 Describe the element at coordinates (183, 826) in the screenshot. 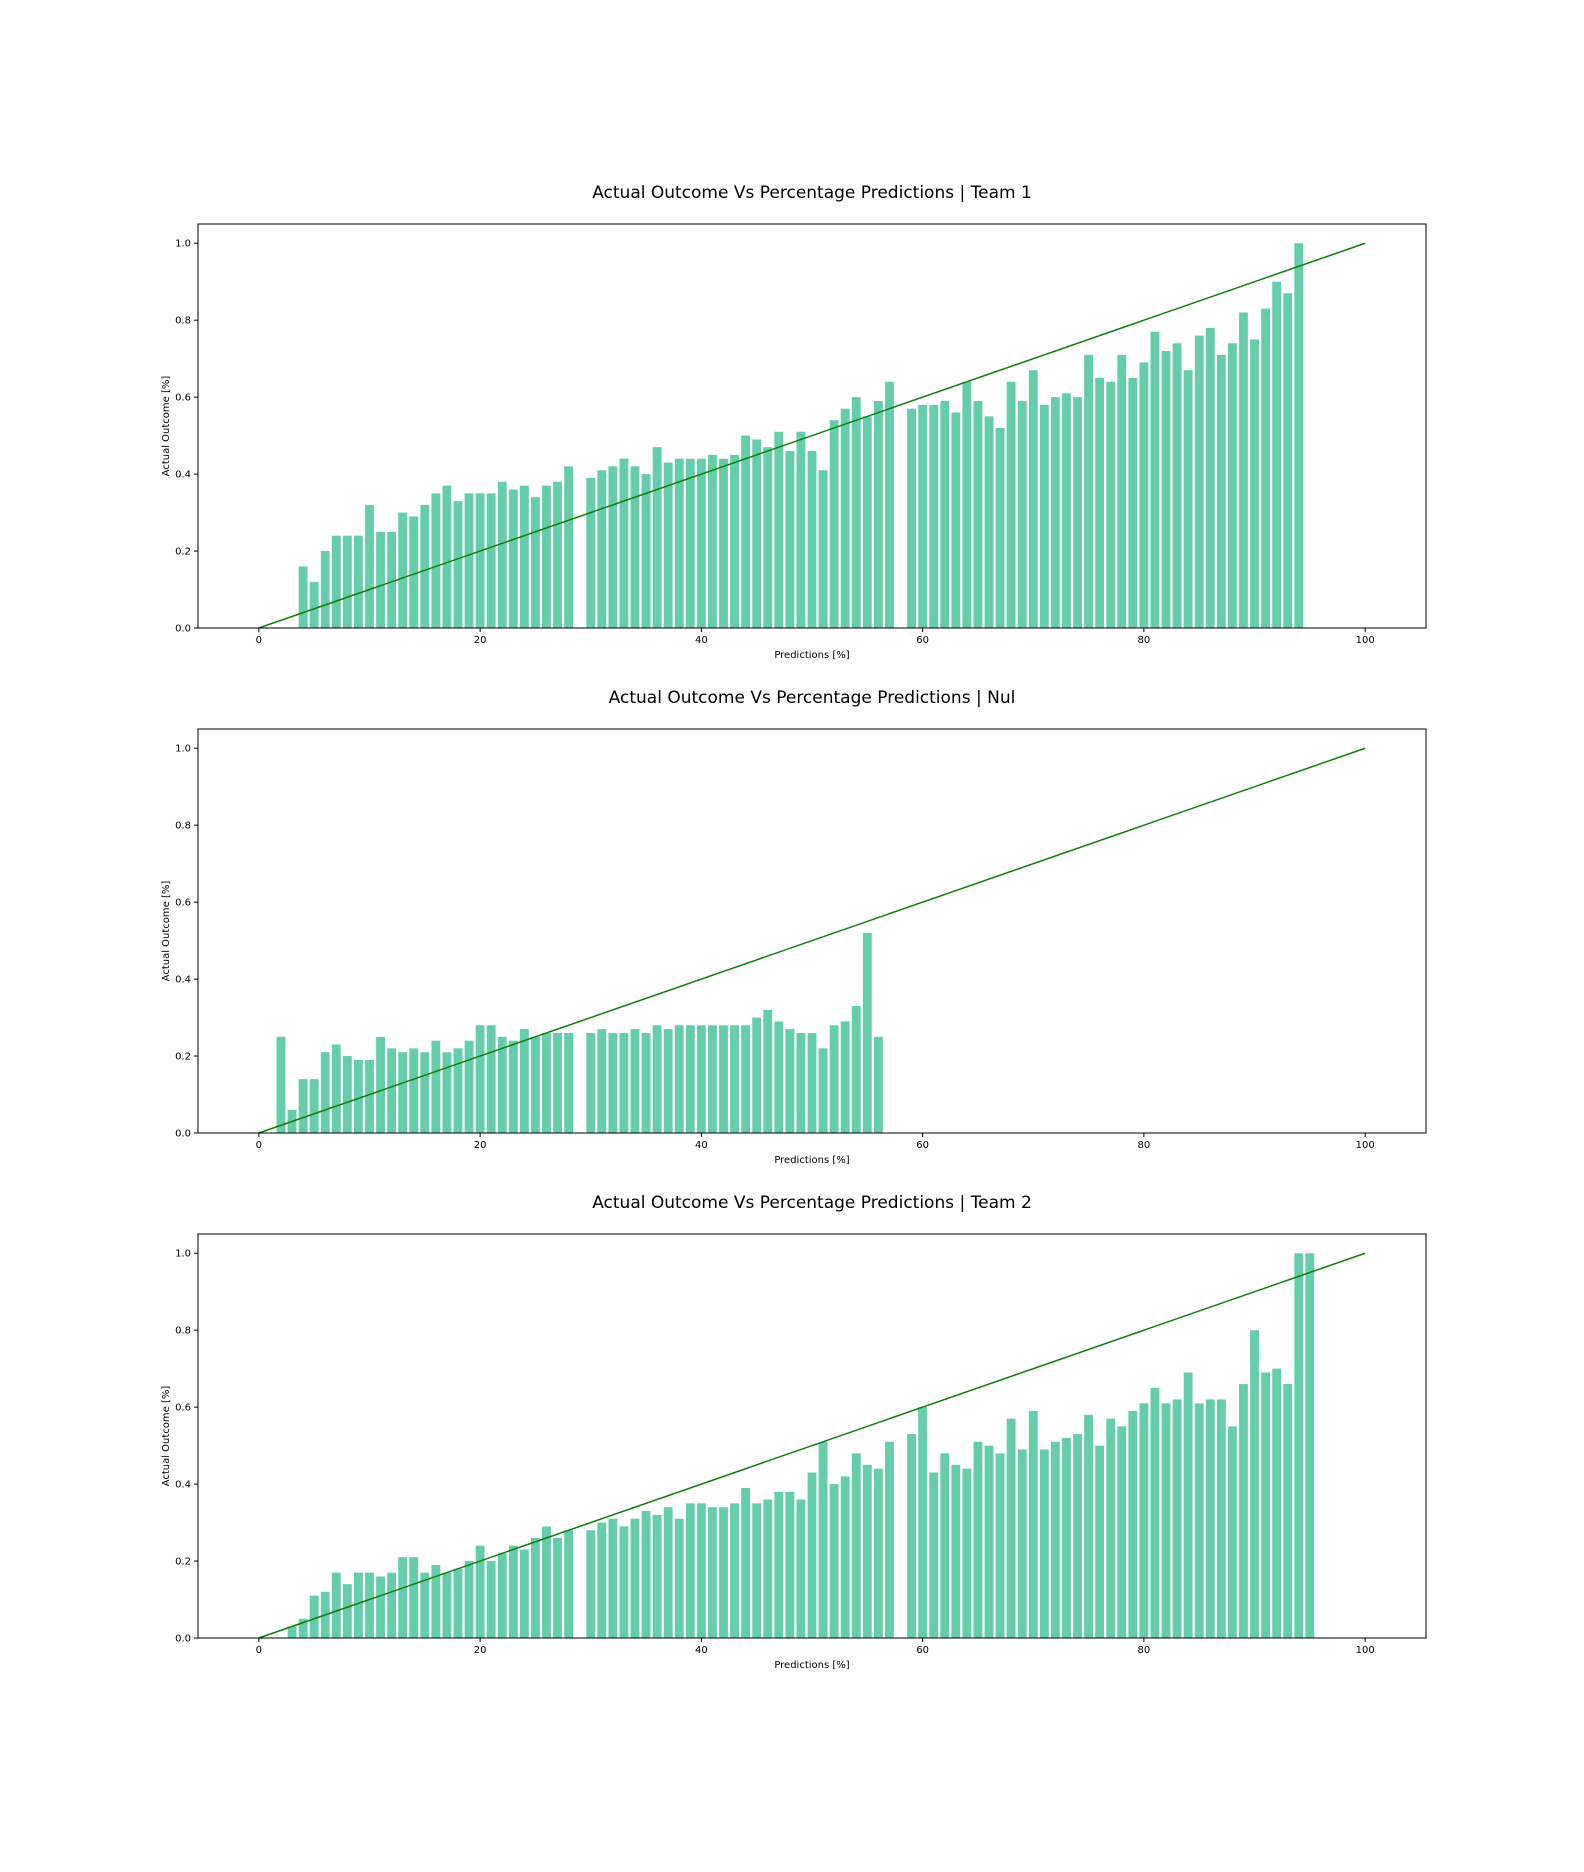

I see `y-tick-label: 0.8` at that location.